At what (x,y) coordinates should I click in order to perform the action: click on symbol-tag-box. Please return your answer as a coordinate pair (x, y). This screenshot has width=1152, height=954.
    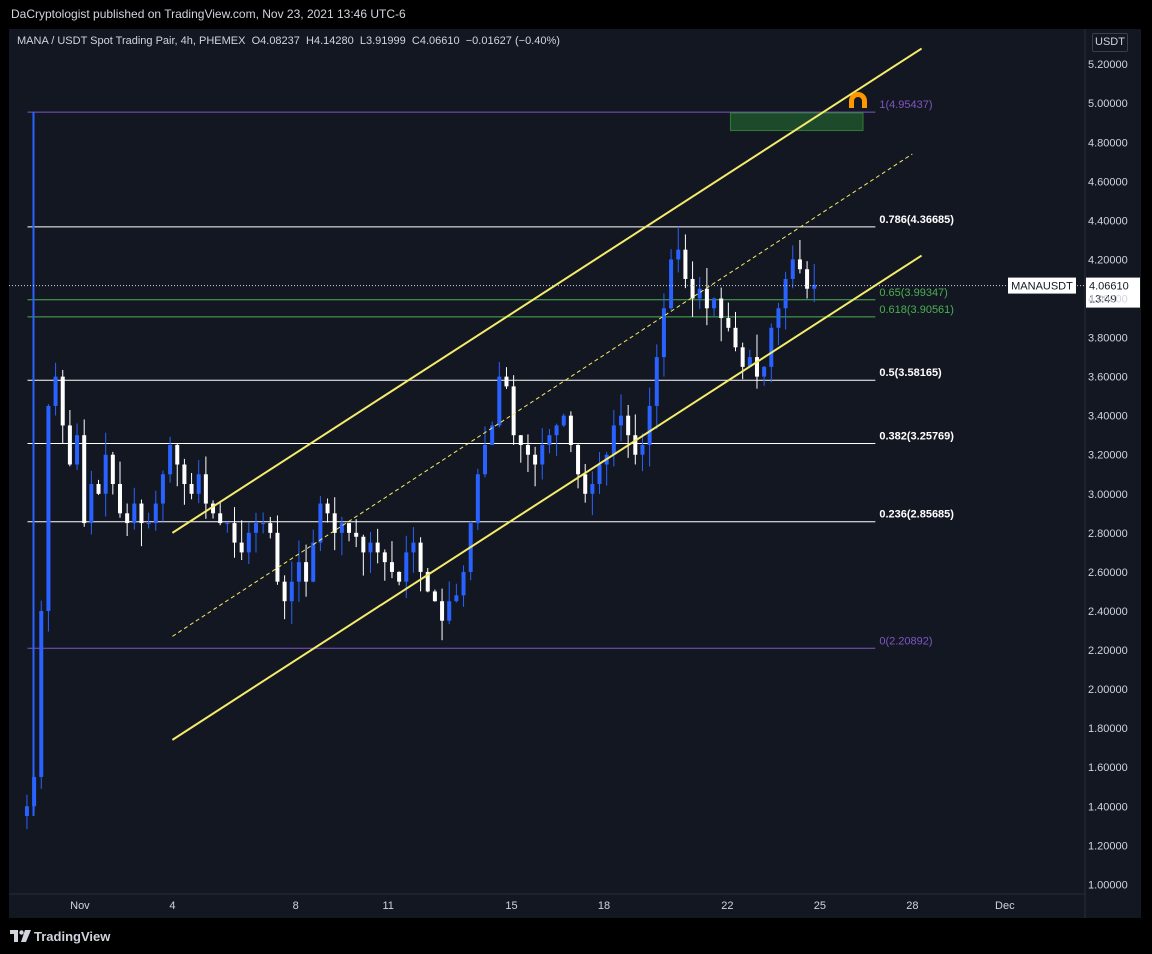
    Looking at the image, I should click on (1042, 285).